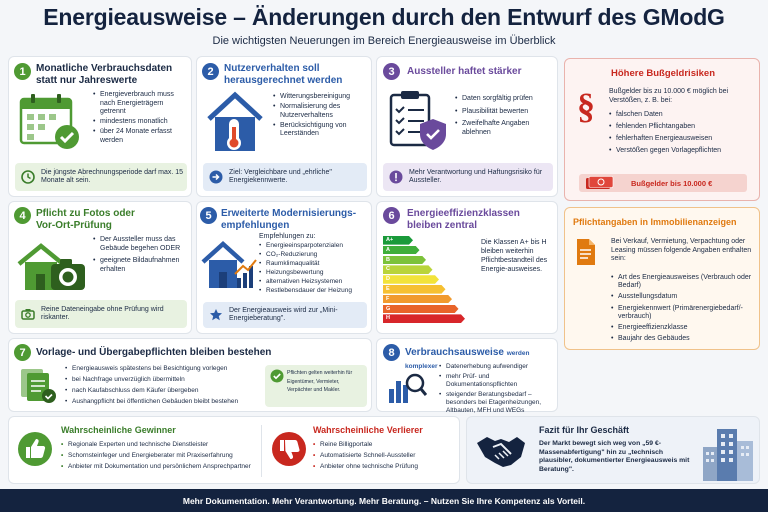 This screenshot has height=512, width=768. I want to click on buildings-icon, so click(728, 455).